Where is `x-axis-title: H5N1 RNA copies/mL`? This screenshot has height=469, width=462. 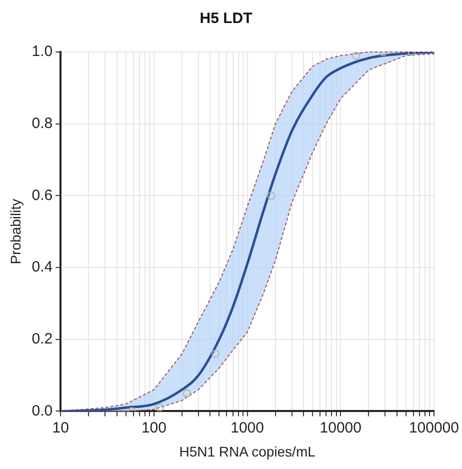 x-axis-title: H5N1 RNA copies/mL is located at coordinates (247, 451).